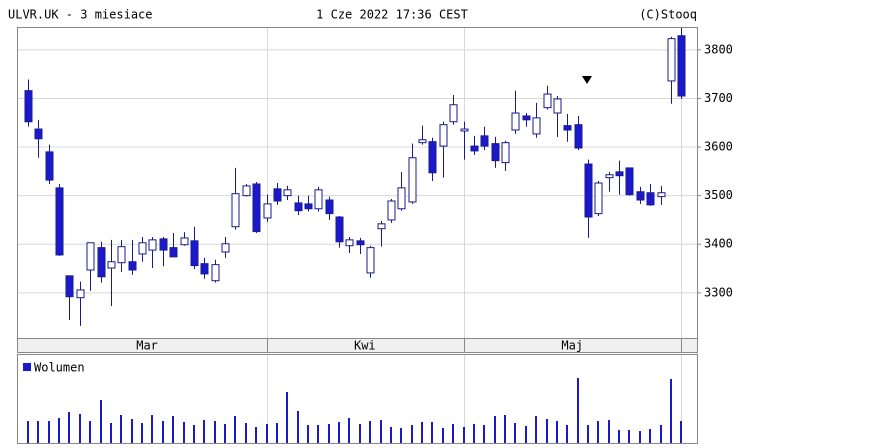 The width and height of the screenshot is (879, 448). What do you see at coordinates (392, 15) in the screenshot?
I see `chart-date: 1 Cze 2022 17:36 CEST` at bounding box center [392, 15].